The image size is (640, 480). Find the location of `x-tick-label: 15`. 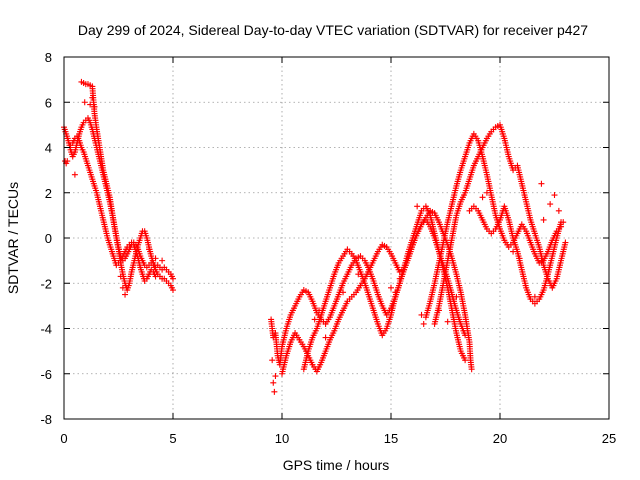

x-tick-label: 15 is located at coordinates (391, 438).